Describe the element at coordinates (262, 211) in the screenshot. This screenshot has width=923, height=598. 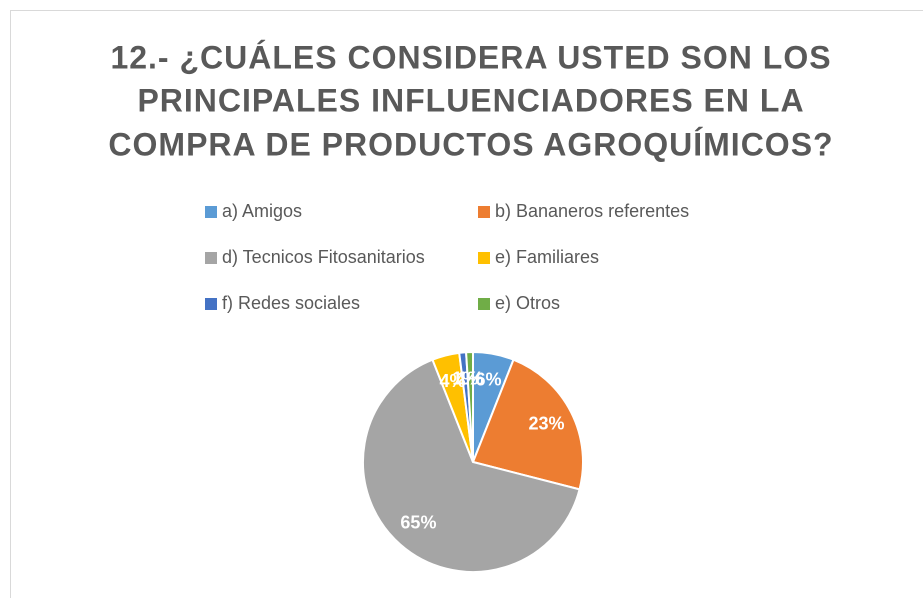
I see `legend-label: a) Amigos` at that location.